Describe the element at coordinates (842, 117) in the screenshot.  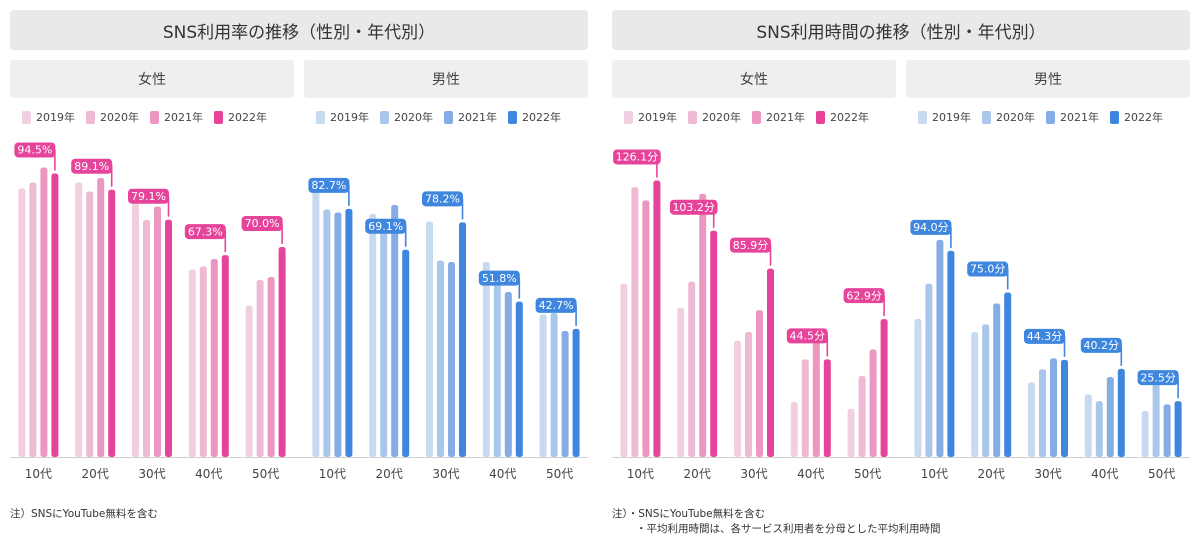
I see `legend-item: 2022年` at that location.